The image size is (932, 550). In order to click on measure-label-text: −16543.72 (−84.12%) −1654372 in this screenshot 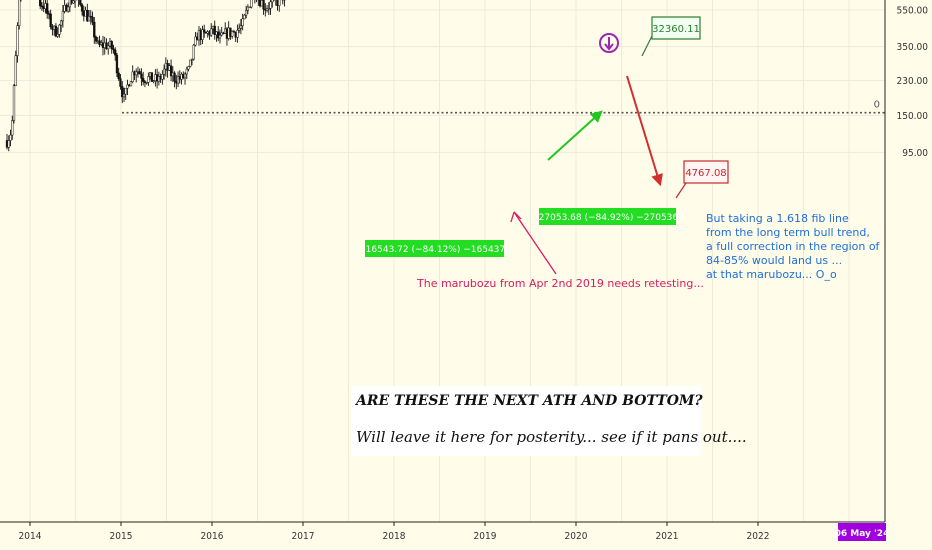, I will do `click(434, 250)`.